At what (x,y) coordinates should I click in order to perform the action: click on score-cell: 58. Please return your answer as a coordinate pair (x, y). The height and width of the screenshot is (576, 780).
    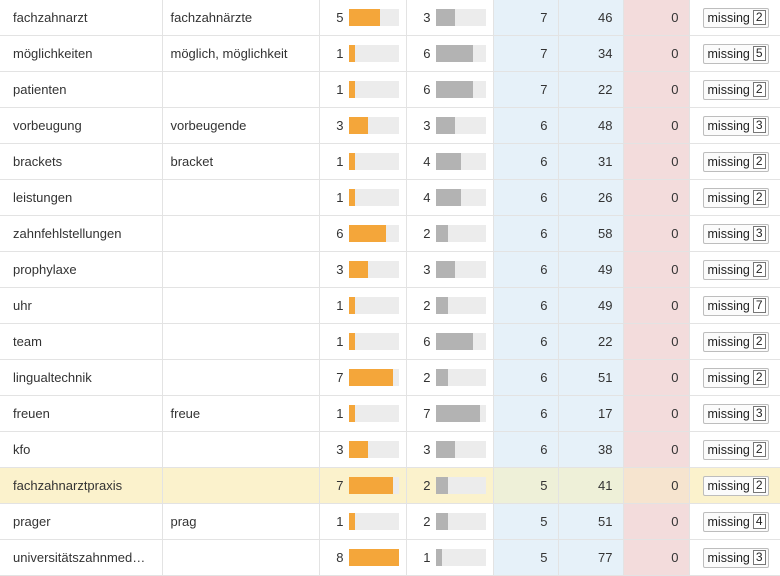
    Looking at the image, I should click on (591, 233).